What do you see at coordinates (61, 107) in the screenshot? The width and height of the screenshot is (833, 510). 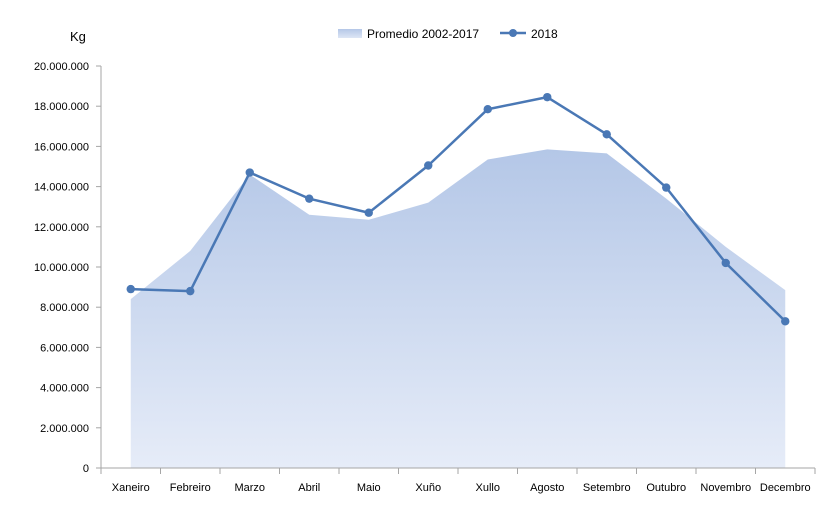 I see `y-tick-label: 18.000.000` at bounding box center [61, 107].